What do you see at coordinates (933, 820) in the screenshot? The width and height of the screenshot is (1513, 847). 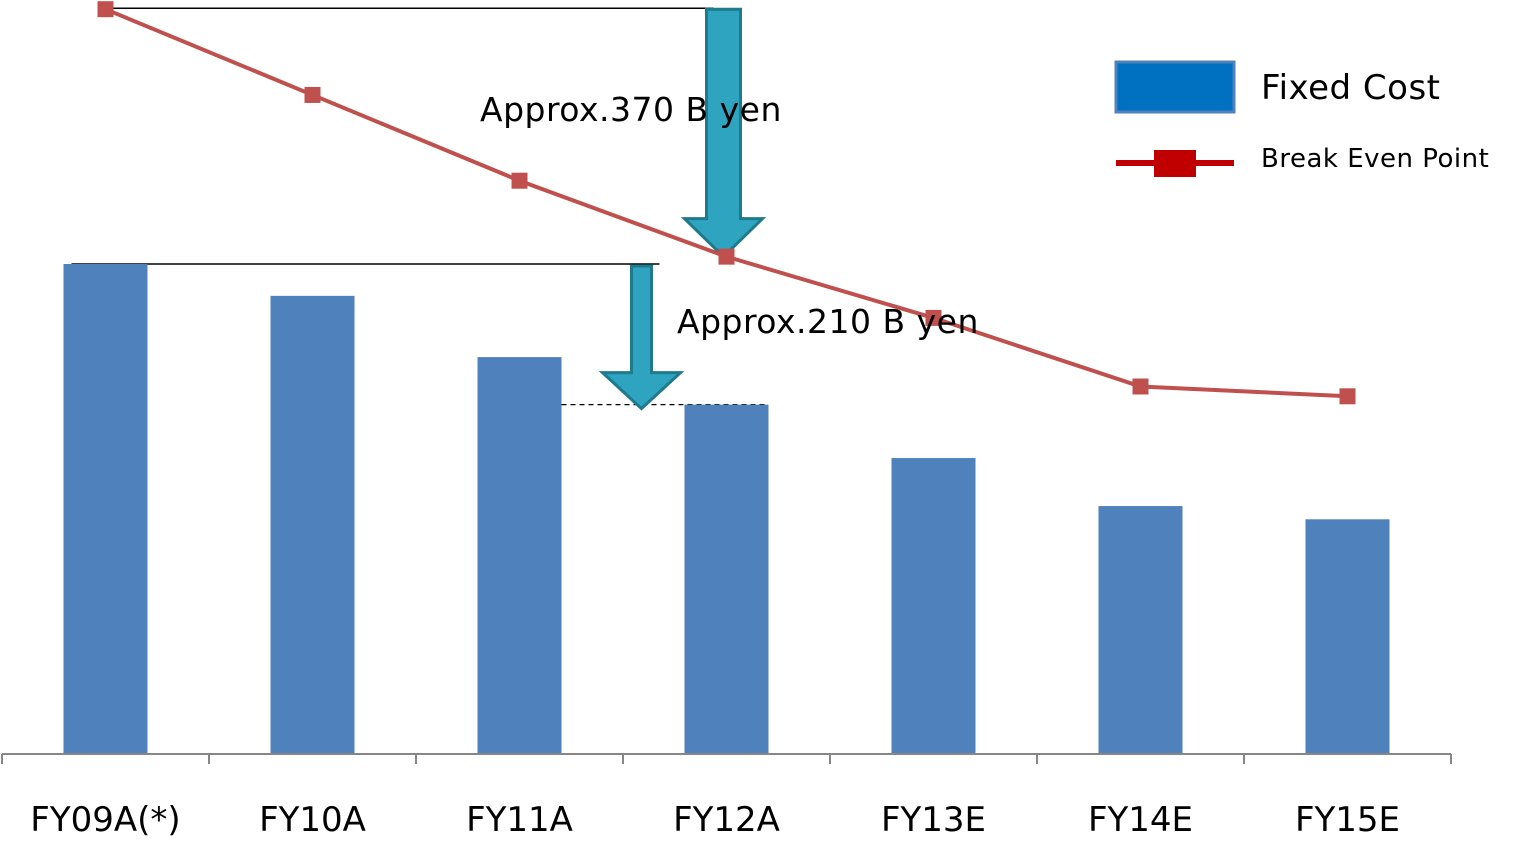 I see `x-tick-label: FY13E` at bounding box center [933, 820].